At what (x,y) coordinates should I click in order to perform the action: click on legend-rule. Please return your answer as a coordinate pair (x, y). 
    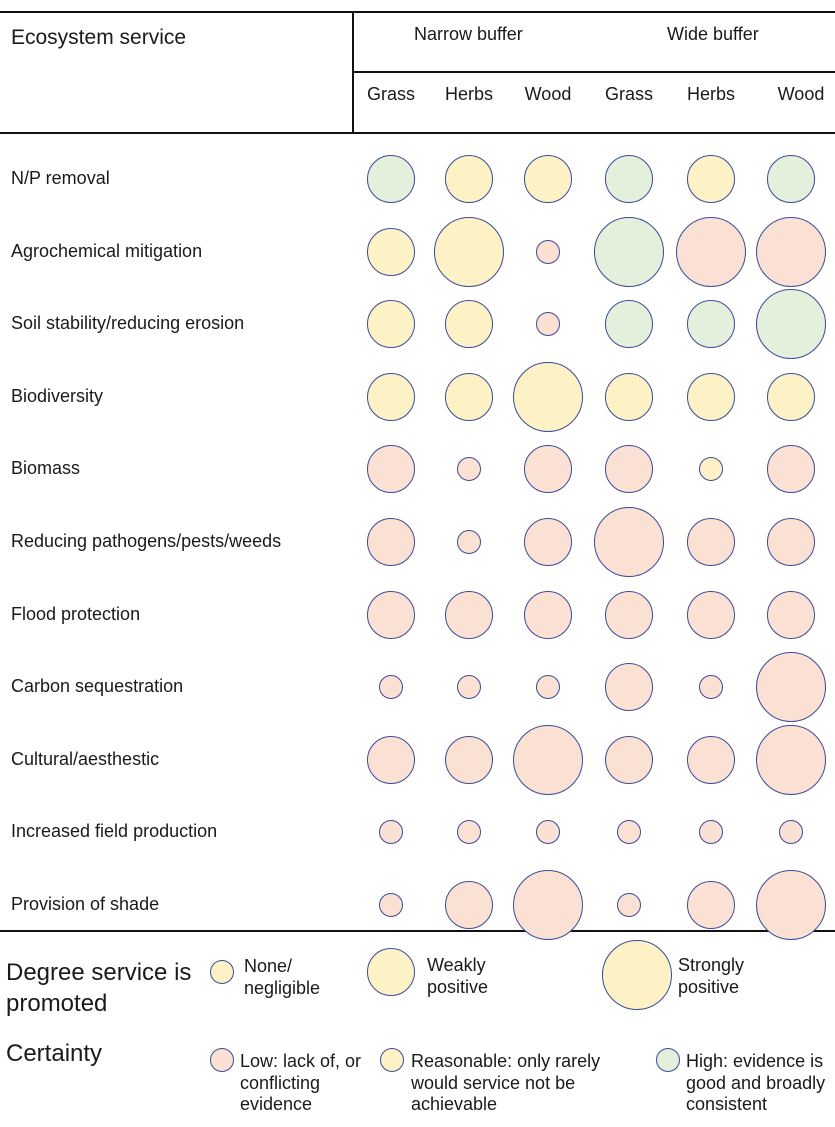
    Looking at the image, I should click on (417, 931).